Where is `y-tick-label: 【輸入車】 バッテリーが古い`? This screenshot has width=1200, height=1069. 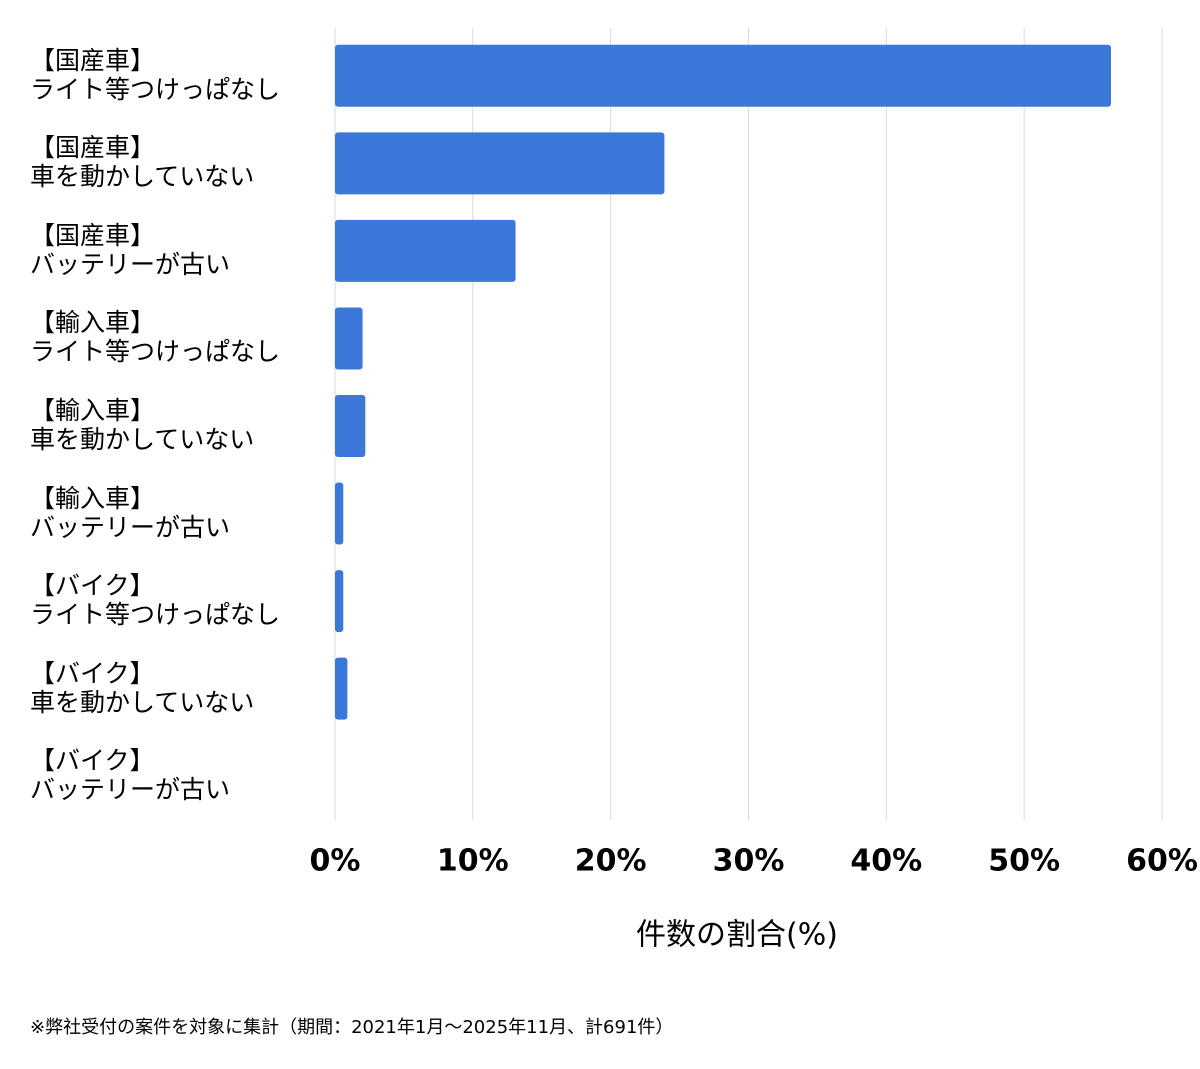
y-tick-label: 【輸入車】 バッテリーが古い is located at coordinates (130, 512).